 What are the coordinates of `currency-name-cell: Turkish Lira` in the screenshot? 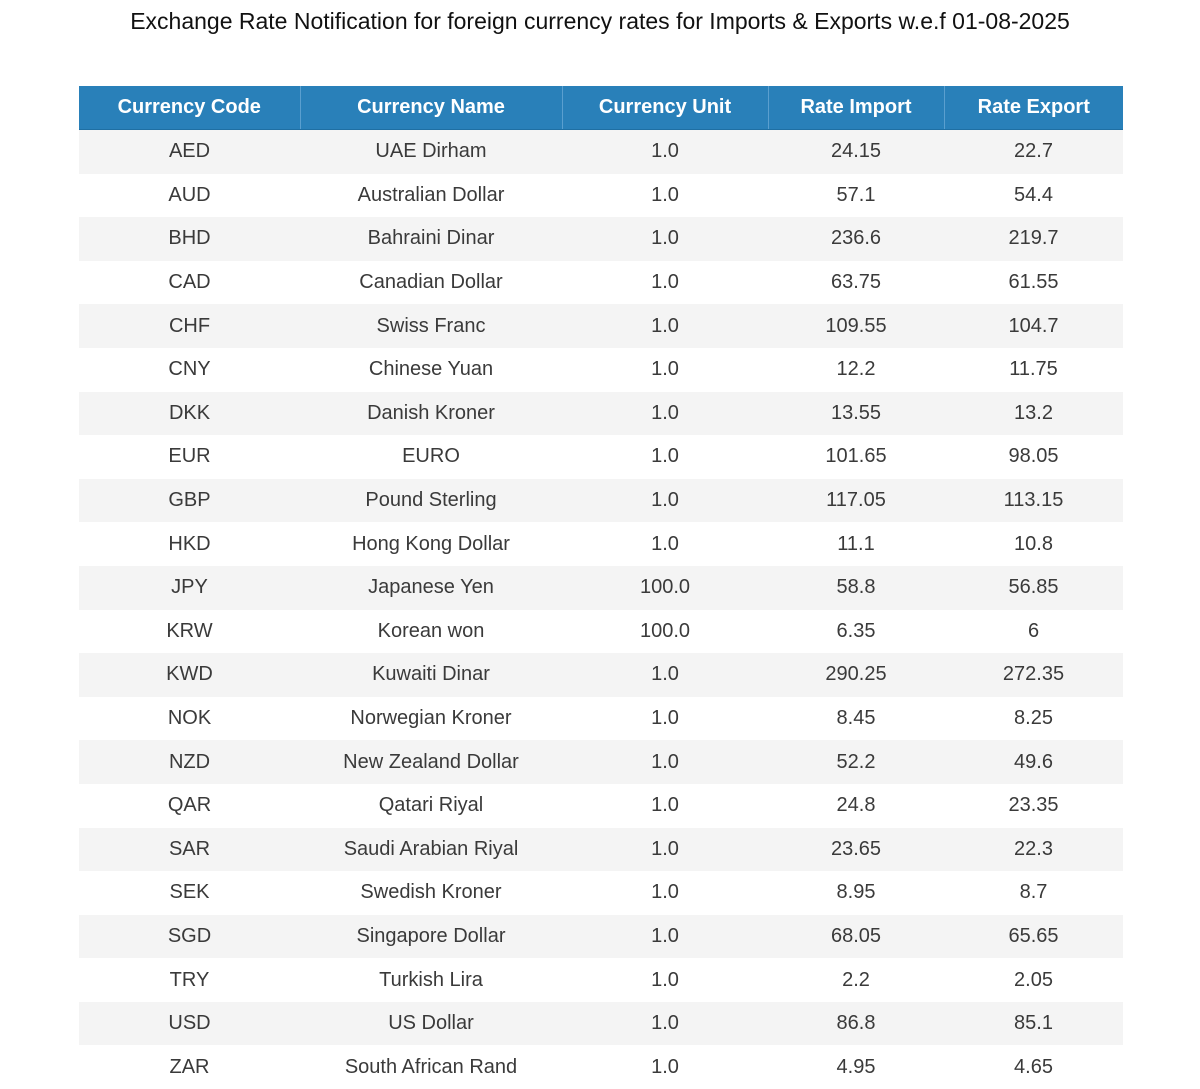 It's located at (431, 980).